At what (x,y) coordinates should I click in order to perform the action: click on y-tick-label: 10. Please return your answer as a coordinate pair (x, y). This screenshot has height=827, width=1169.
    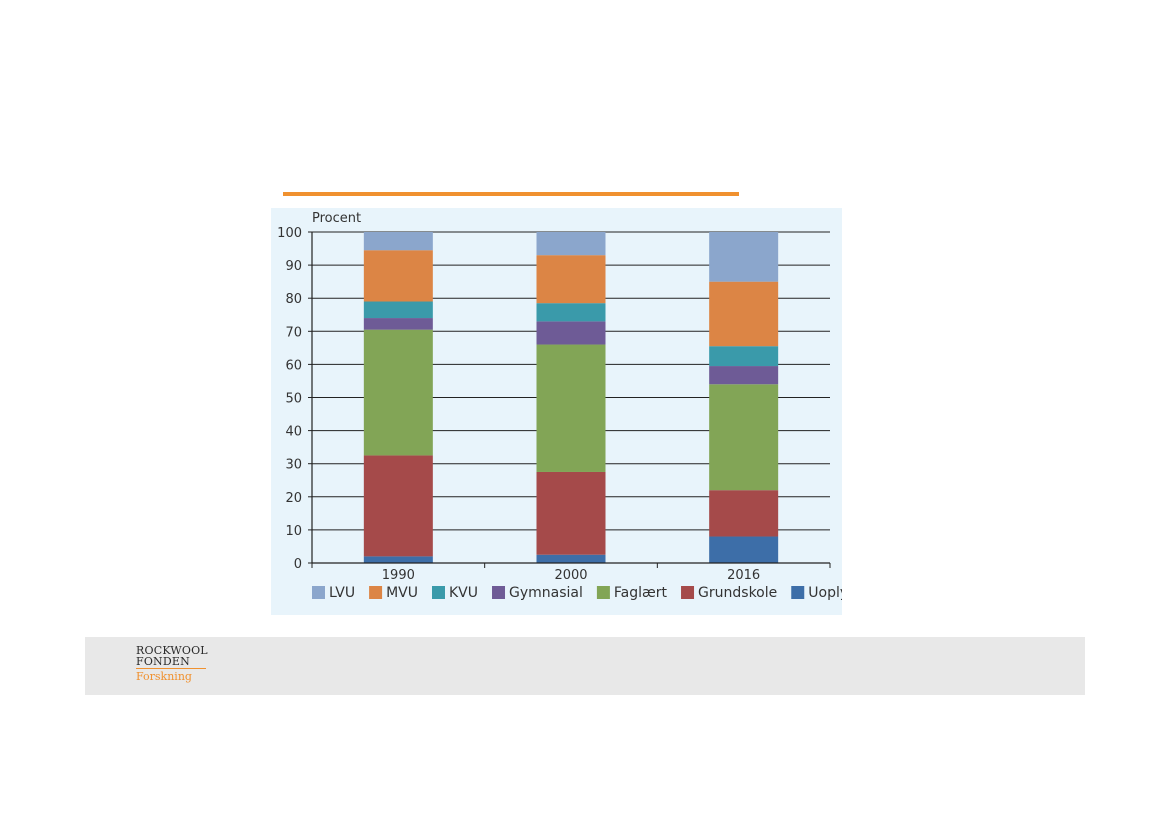
    Looking at the image, I should click on (293, 531).